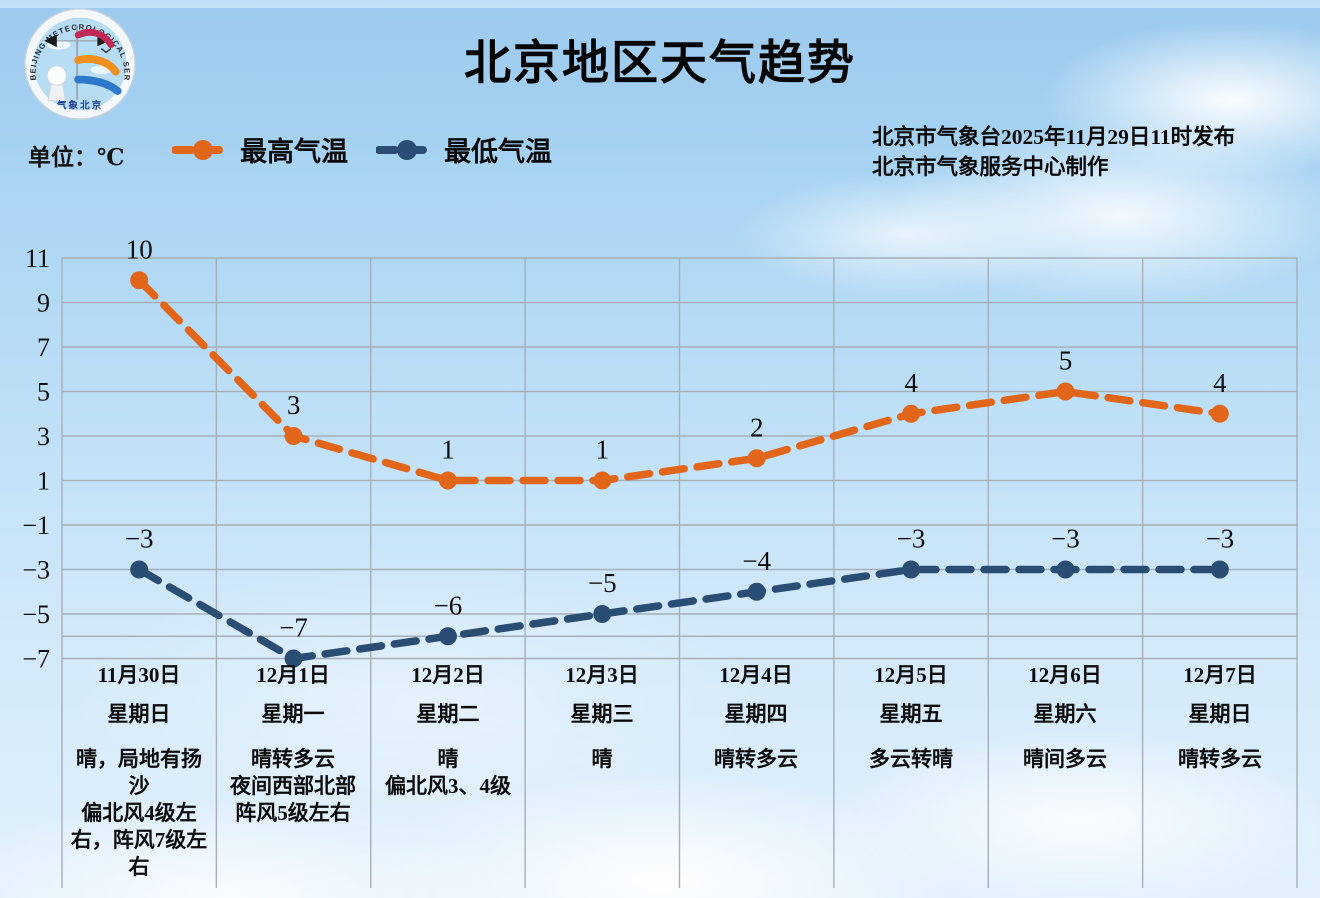 The image size is (1320, 898). Describe the element at coordinates (36, 614) in the screenshot. I see `y-axis-tick-label: −5` at that location.